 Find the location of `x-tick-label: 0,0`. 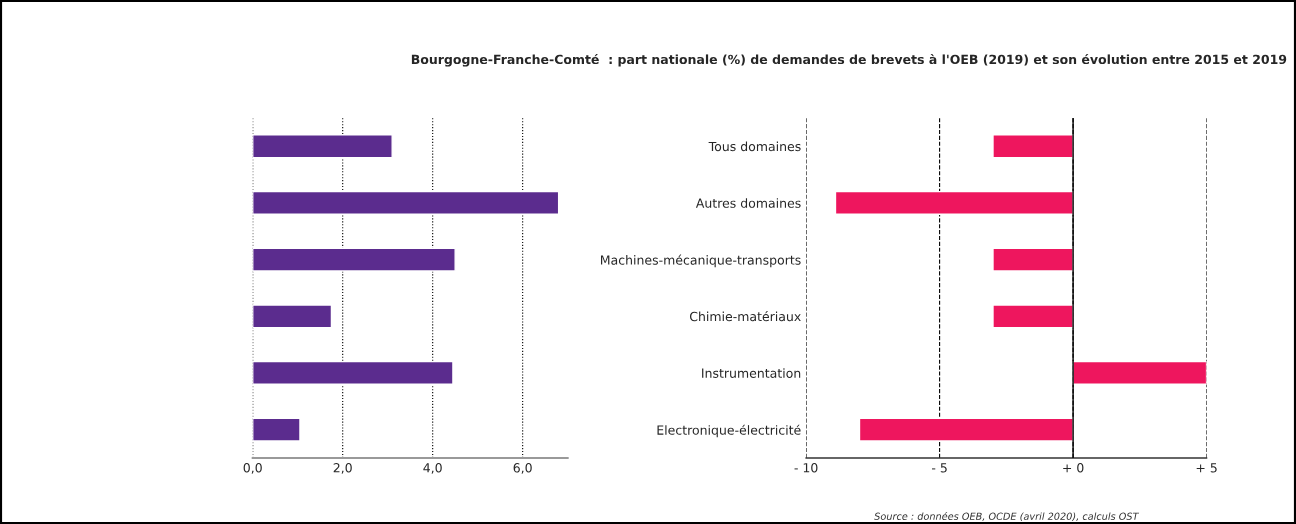

x-tick-label: 0,0 is located at coordinates (252, 468).